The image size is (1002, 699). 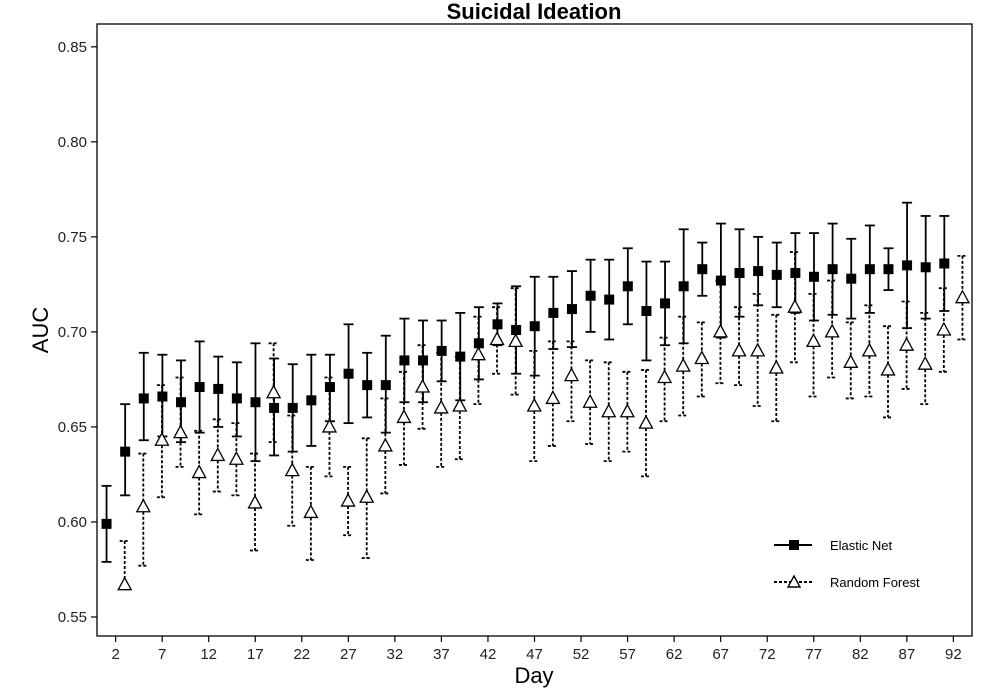 I want to click on x-tick-label: 57, so click(x=627, y=654).